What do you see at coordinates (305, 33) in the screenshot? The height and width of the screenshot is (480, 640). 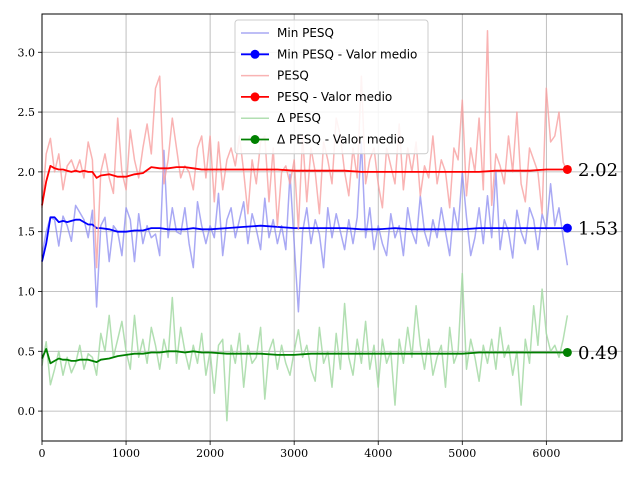 I see `legend-entry: Min PESQ` at bounding box center [305, 33].